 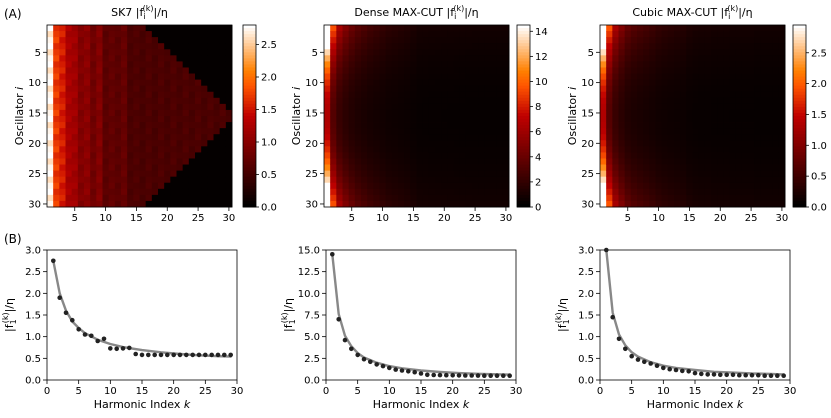 I want to click on y-tick-label: 0.5, so click(x=586, y=359).